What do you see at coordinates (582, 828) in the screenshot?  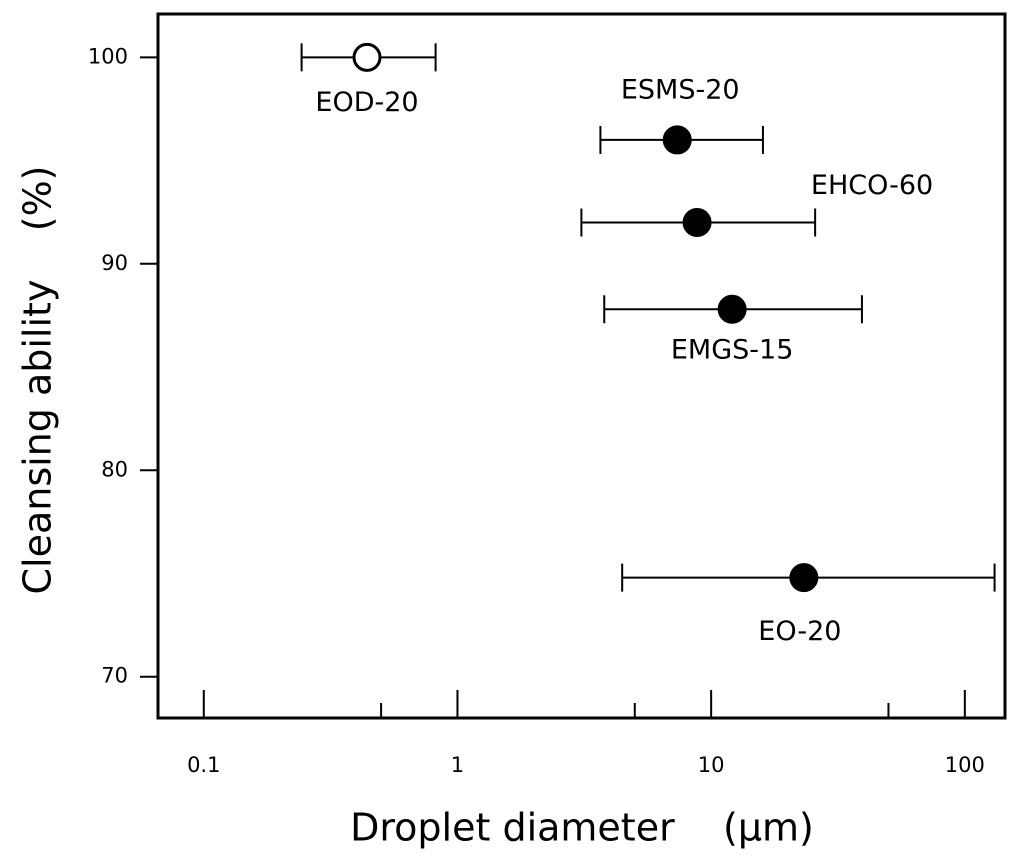 I see `x-axis-label: Droplet diameter (µm)` at bounding box center [582, 828].